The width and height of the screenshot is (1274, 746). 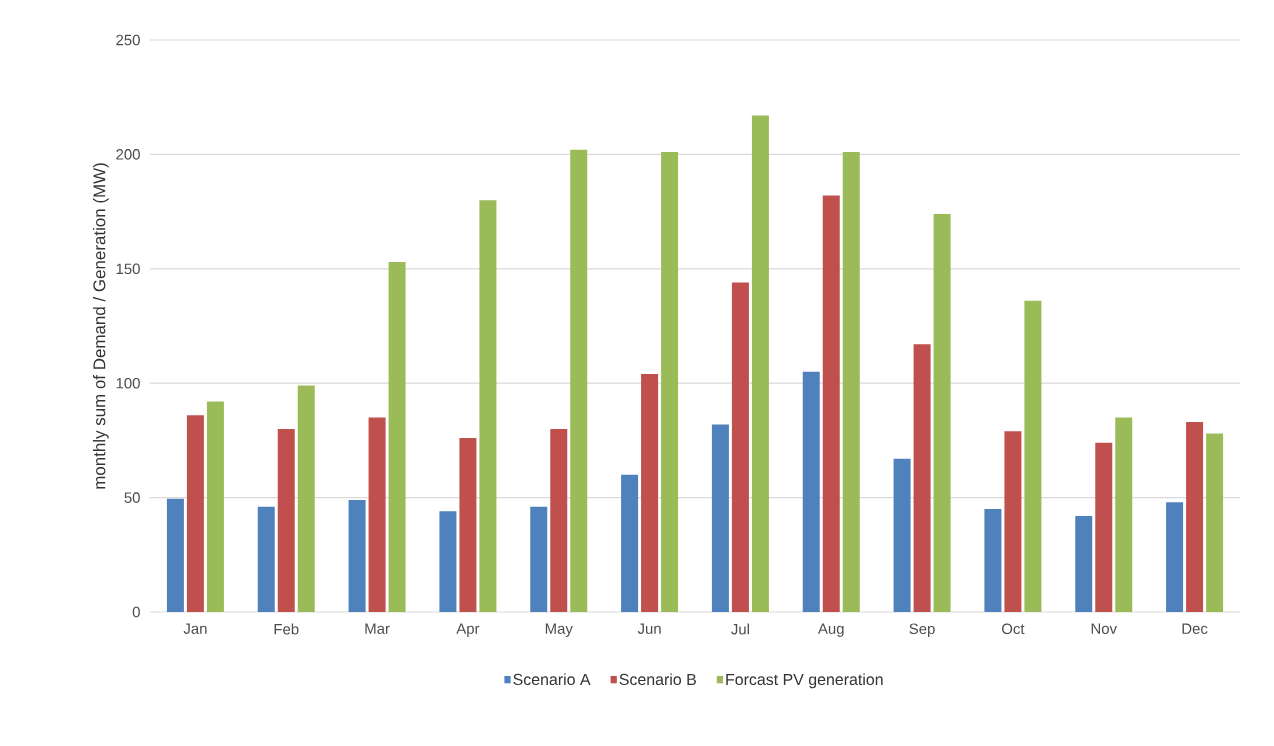 What do you see at coordinates (830, 630) in the screenshot?
I see `x-tick-label: Aug` at bounding box center [830, 630].